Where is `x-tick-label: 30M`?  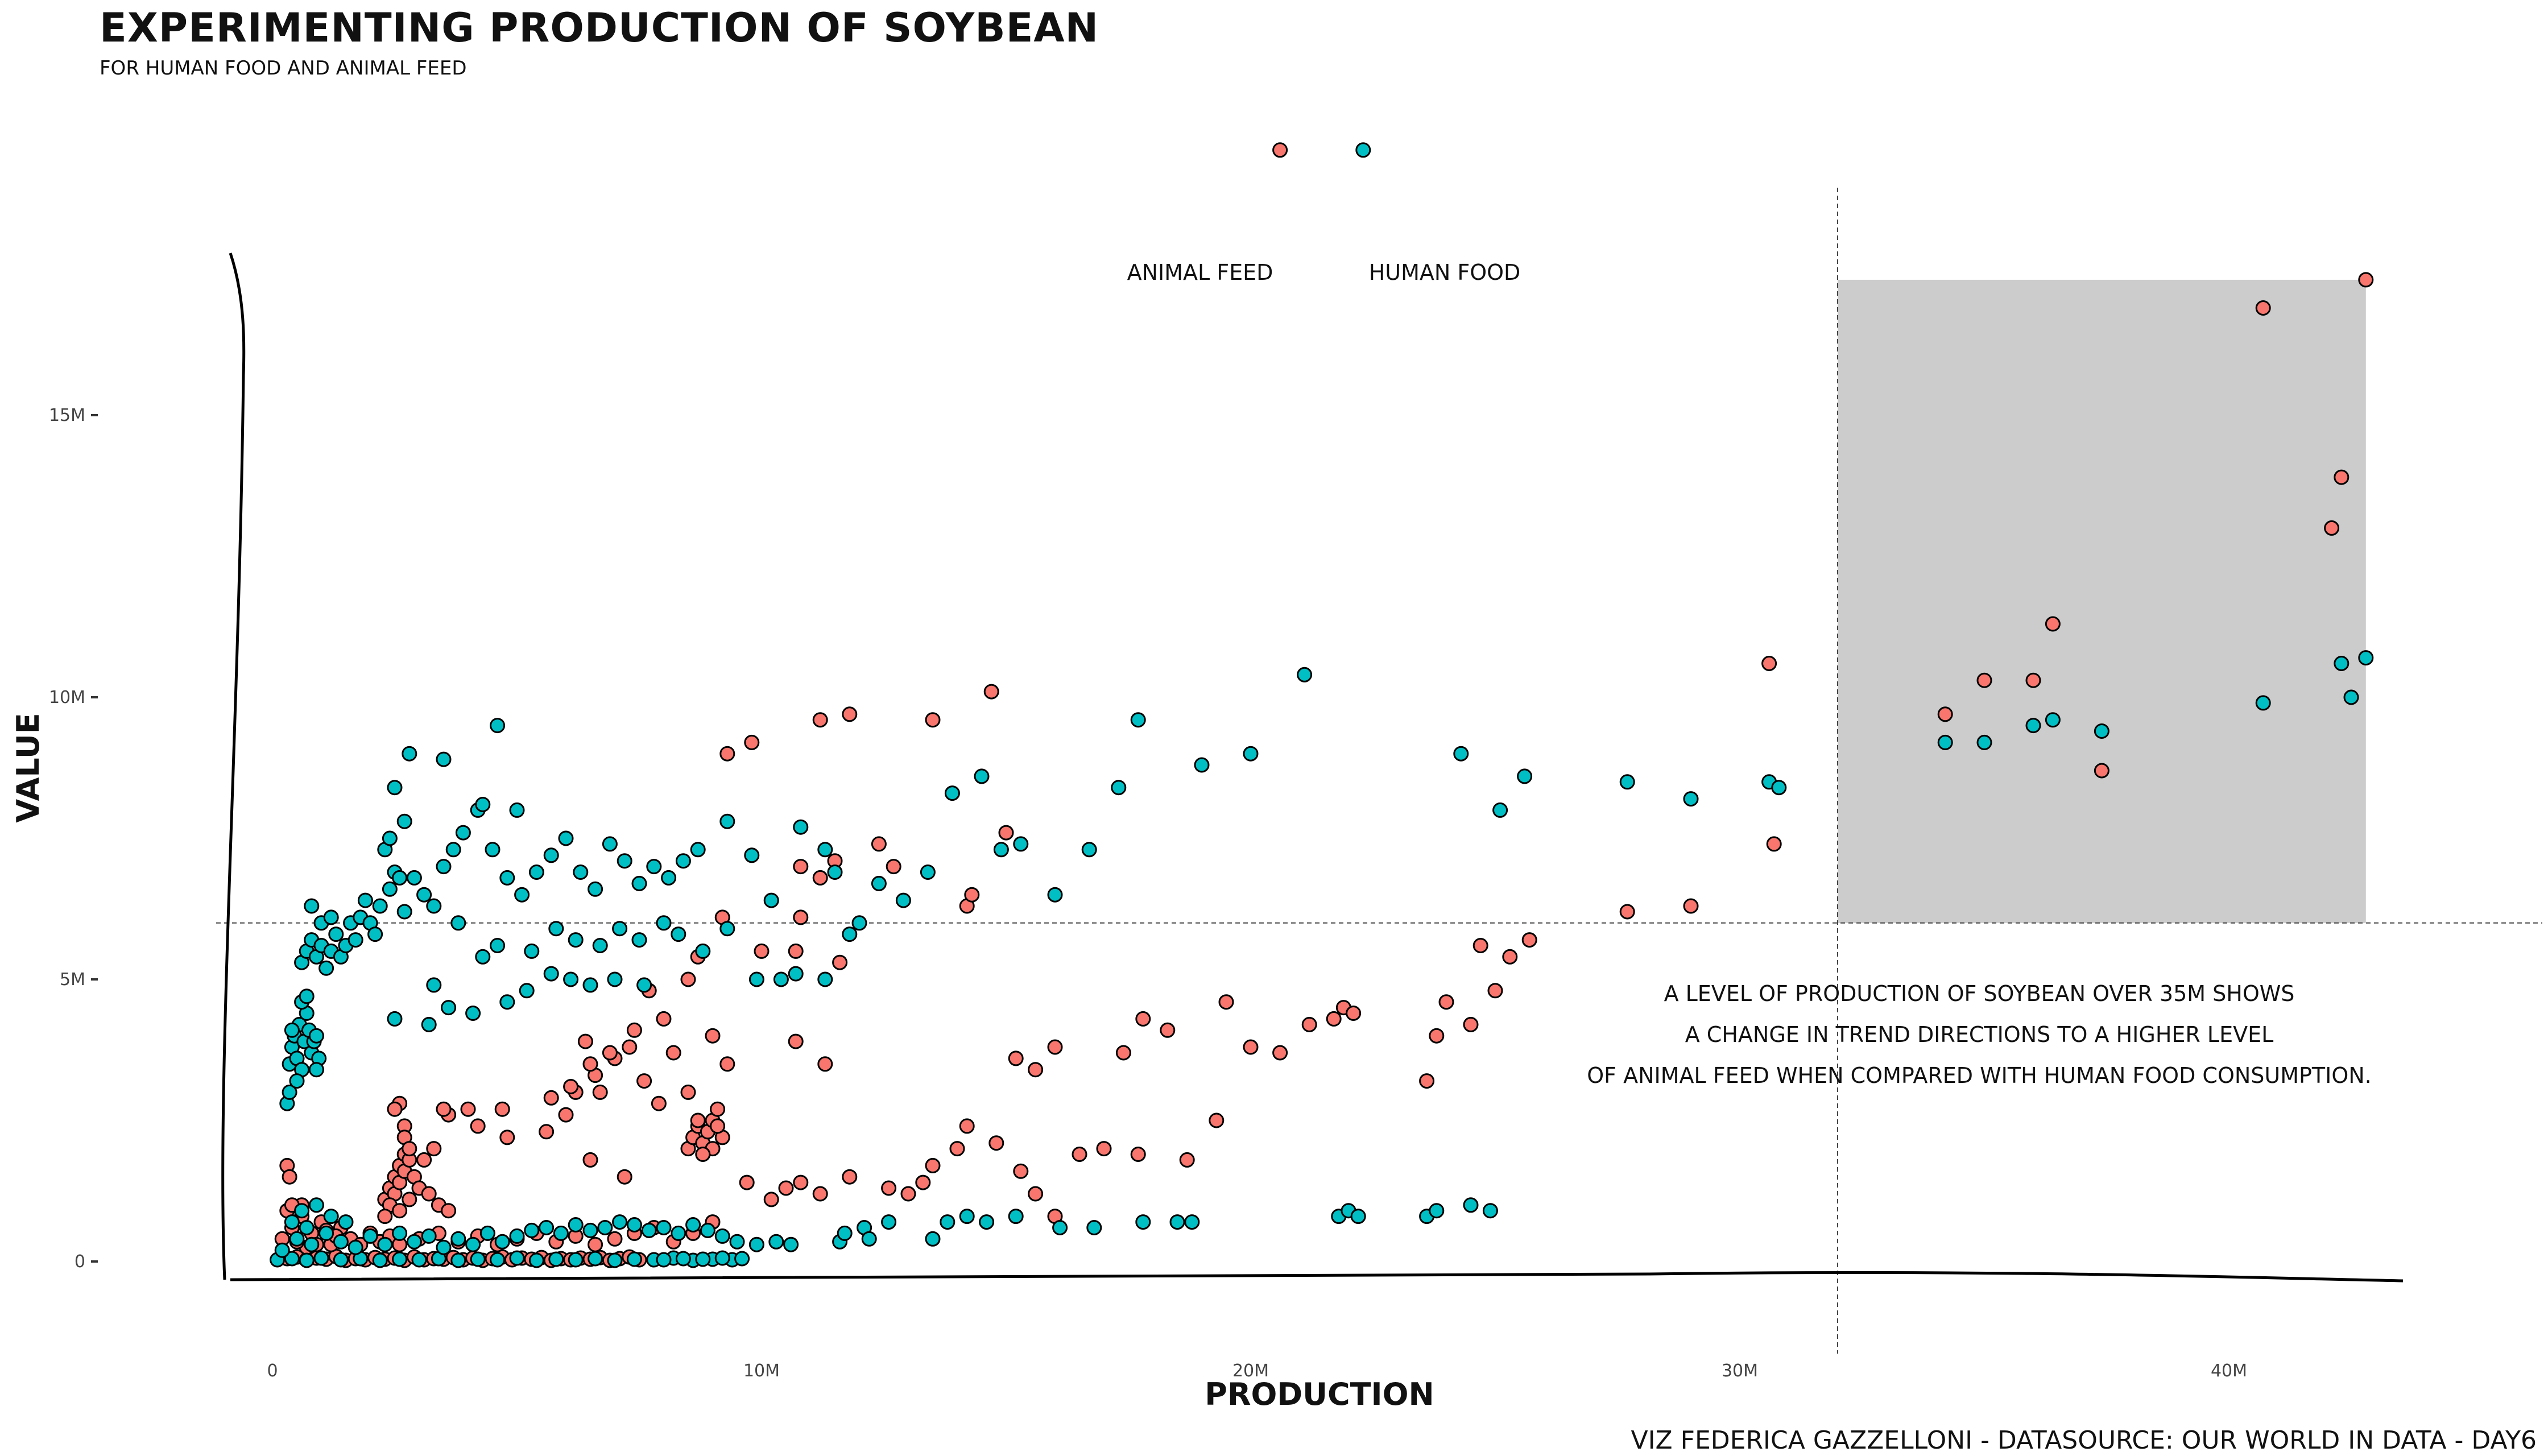 x-tick-label: 30M is located at coordinates (1740, 1371).